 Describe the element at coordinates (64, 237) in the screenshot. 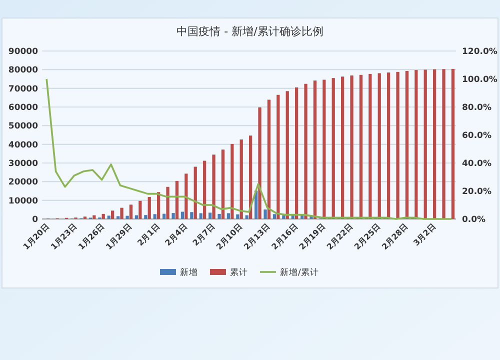

I see `x-tick-label: 1月23日` at that location.